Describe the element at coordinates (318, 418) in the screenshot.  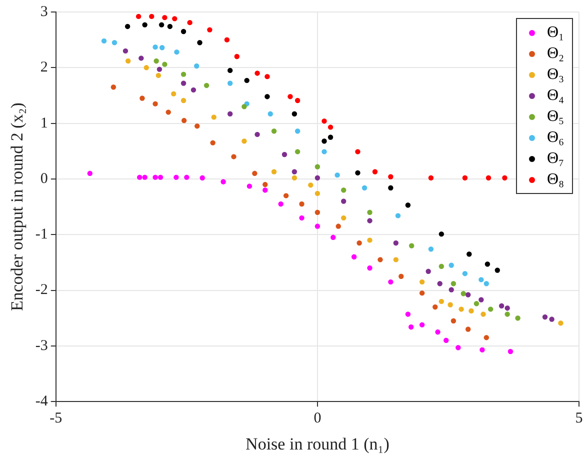
I see `x-tick-label: 0` at that location.